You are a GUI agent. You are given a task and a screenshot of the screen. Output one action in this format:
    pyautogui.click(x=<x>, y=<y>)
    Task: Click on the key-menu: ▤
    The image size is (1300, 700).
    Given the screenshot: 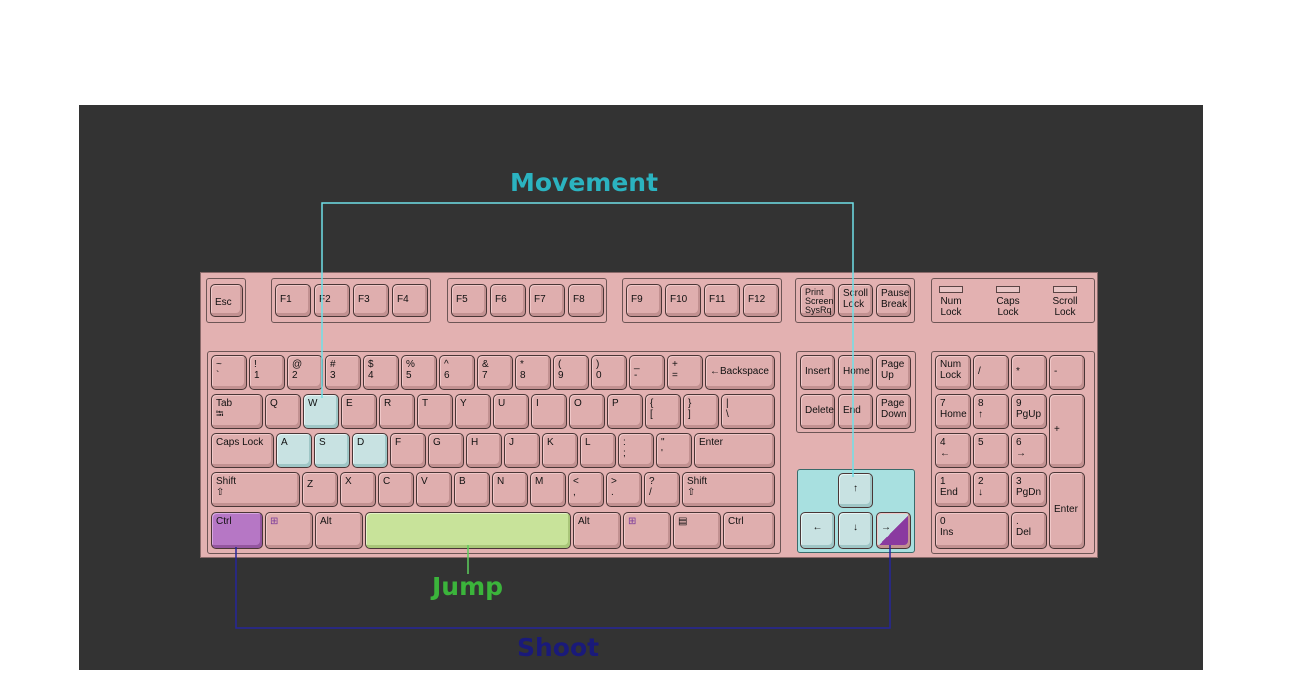 What is the action you would take?
    pyautogui.click(x=697, y=530)
    